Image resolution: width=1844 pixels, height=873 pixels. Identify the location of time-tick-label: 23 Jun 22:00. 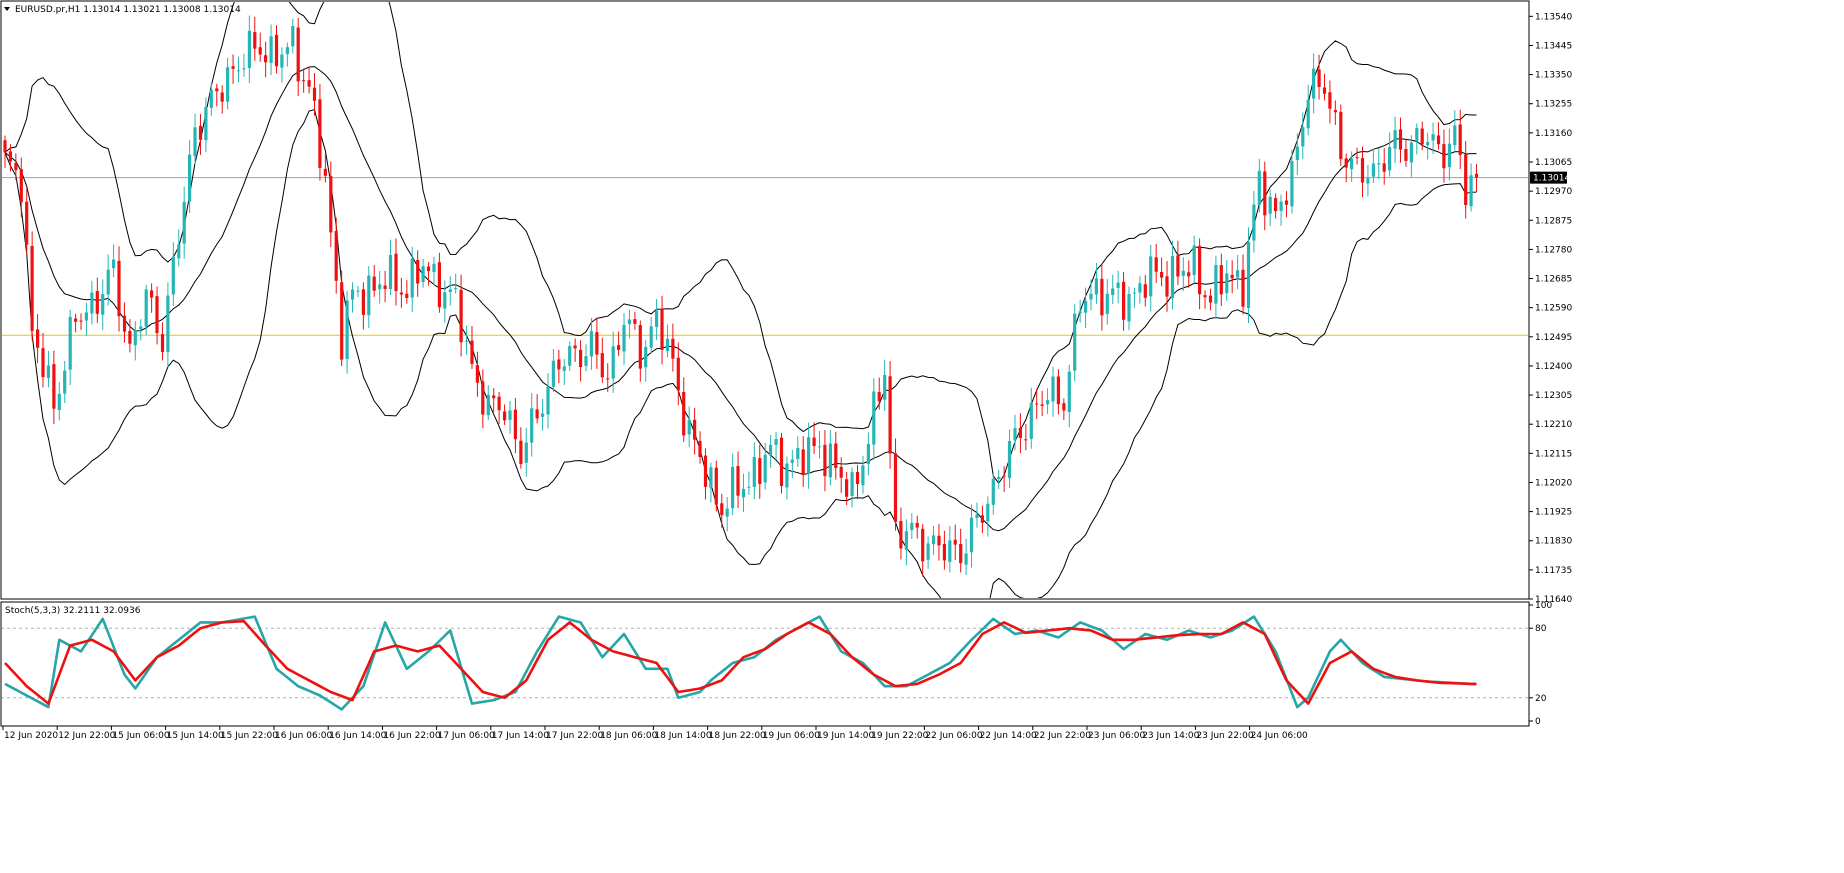
(1224, 736).